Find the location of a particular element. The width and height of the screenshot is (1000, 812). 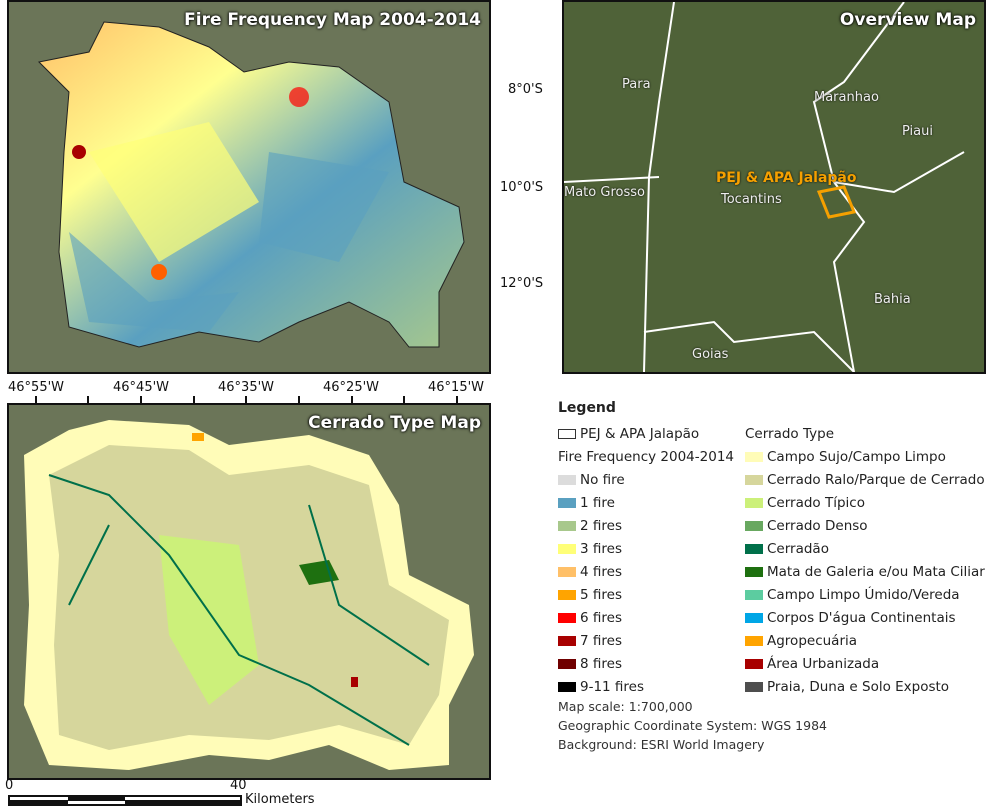

legend-item-label: 2 fires is located at coordinates (601, 526).